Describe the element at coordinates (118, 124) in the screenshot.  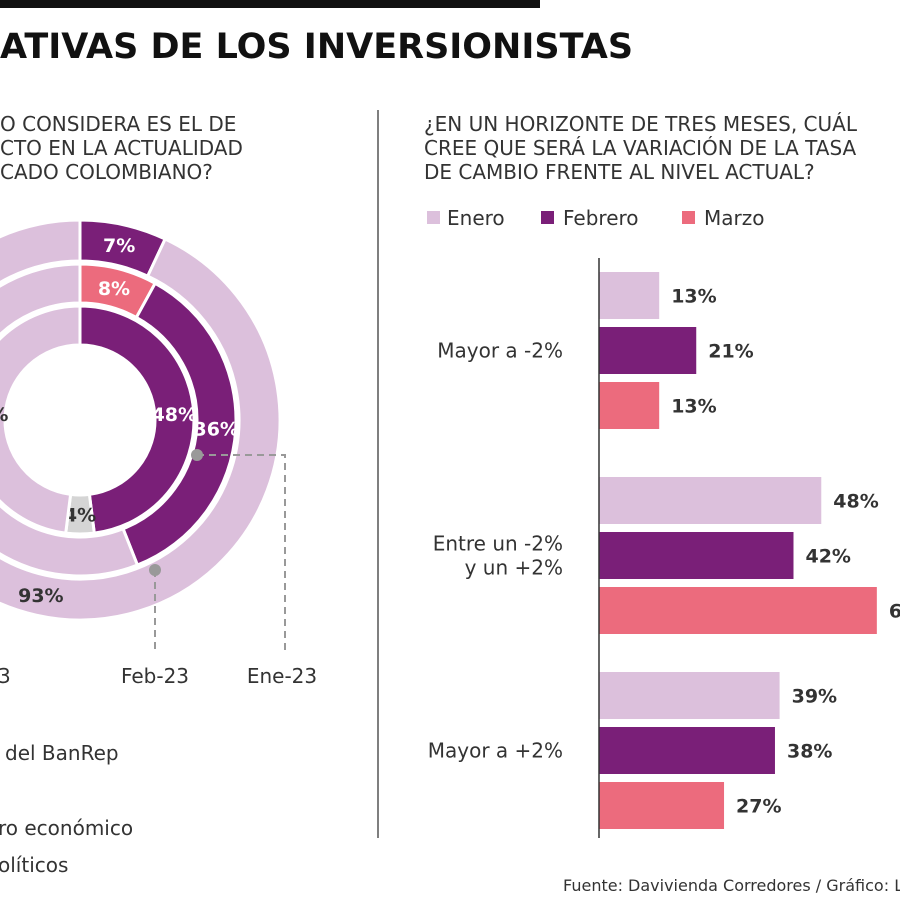
I see `chart-title: O CONSIDERA ES EL DE` at that location.